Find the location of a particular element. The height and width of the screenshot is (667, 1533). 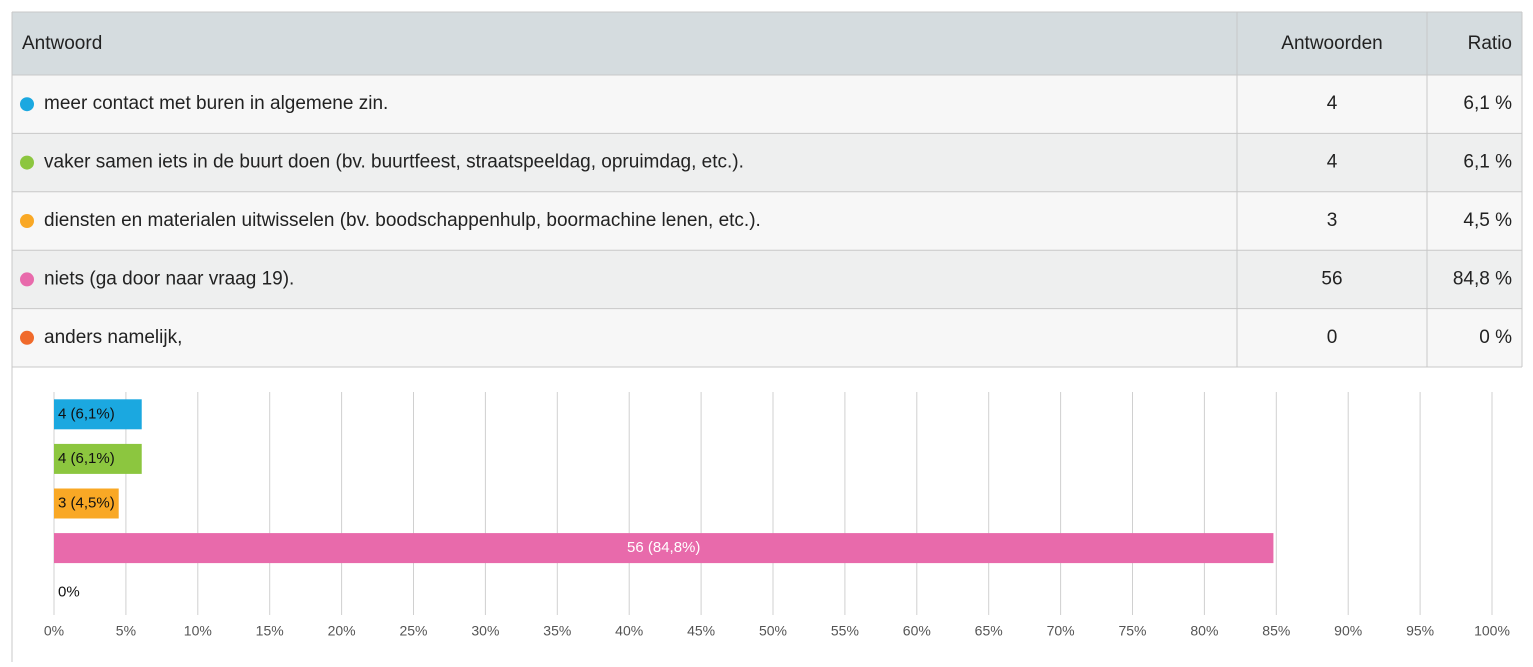

x-tick-label: 50% is located at coordinates (773, 631).